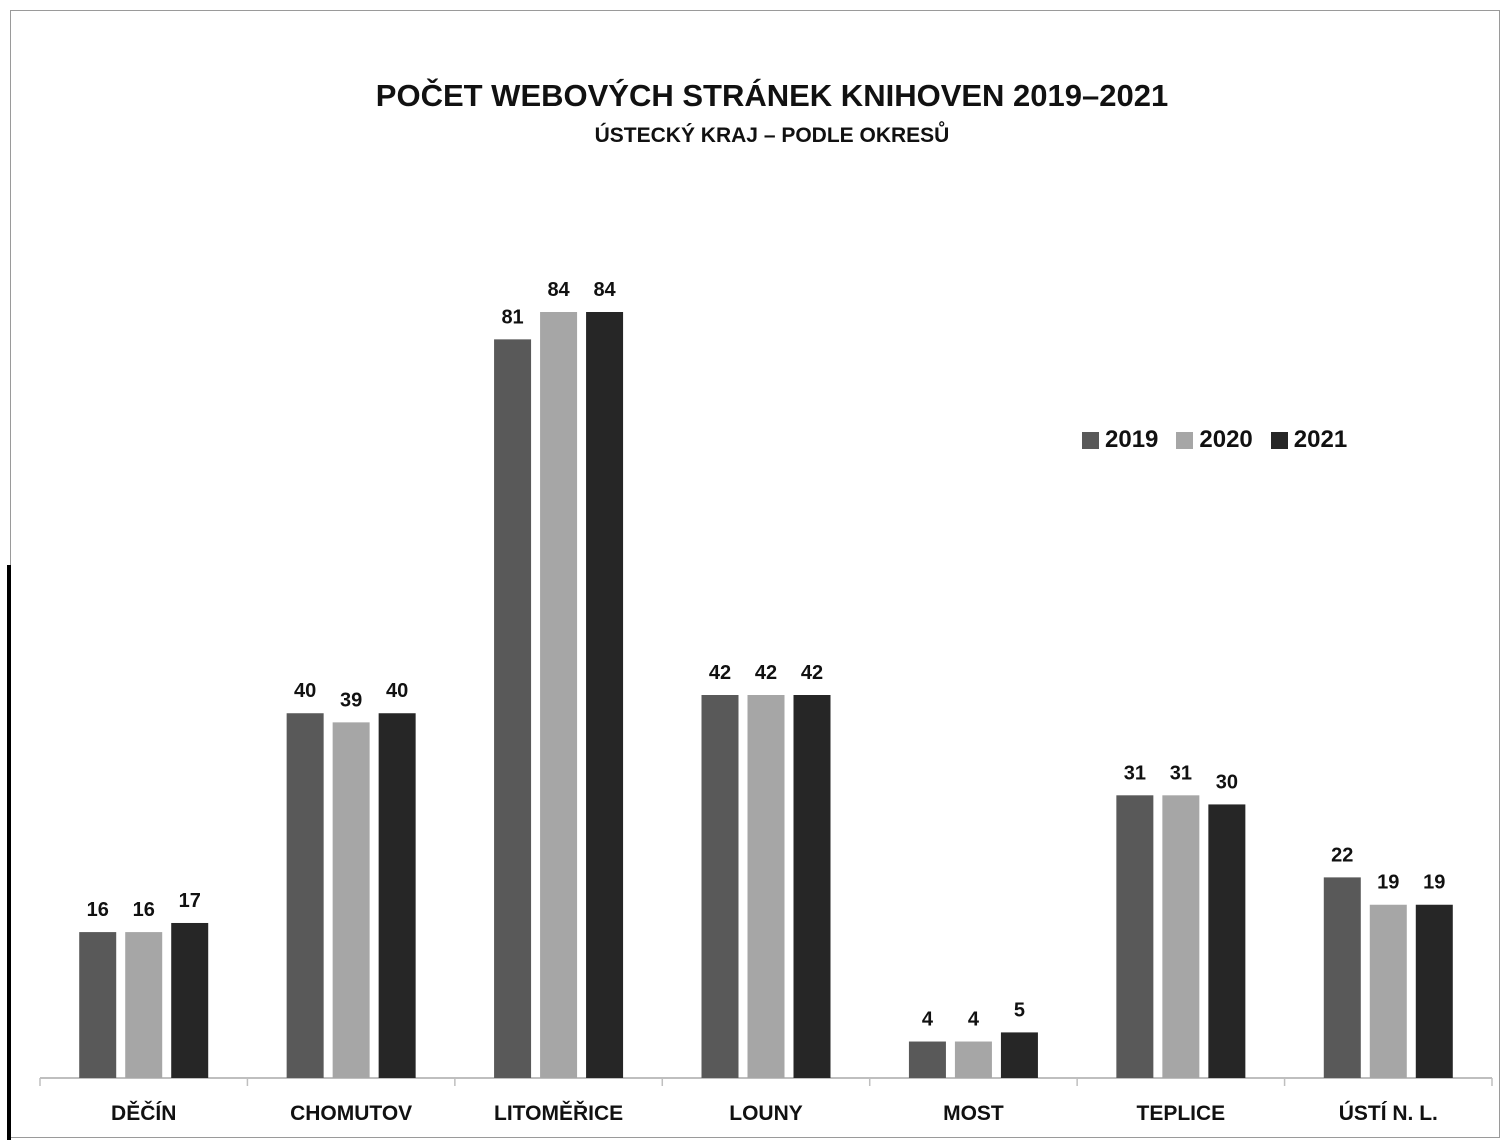  I want to click on x-tick-label: LITOMĚŘICE, so click(558, 1113).